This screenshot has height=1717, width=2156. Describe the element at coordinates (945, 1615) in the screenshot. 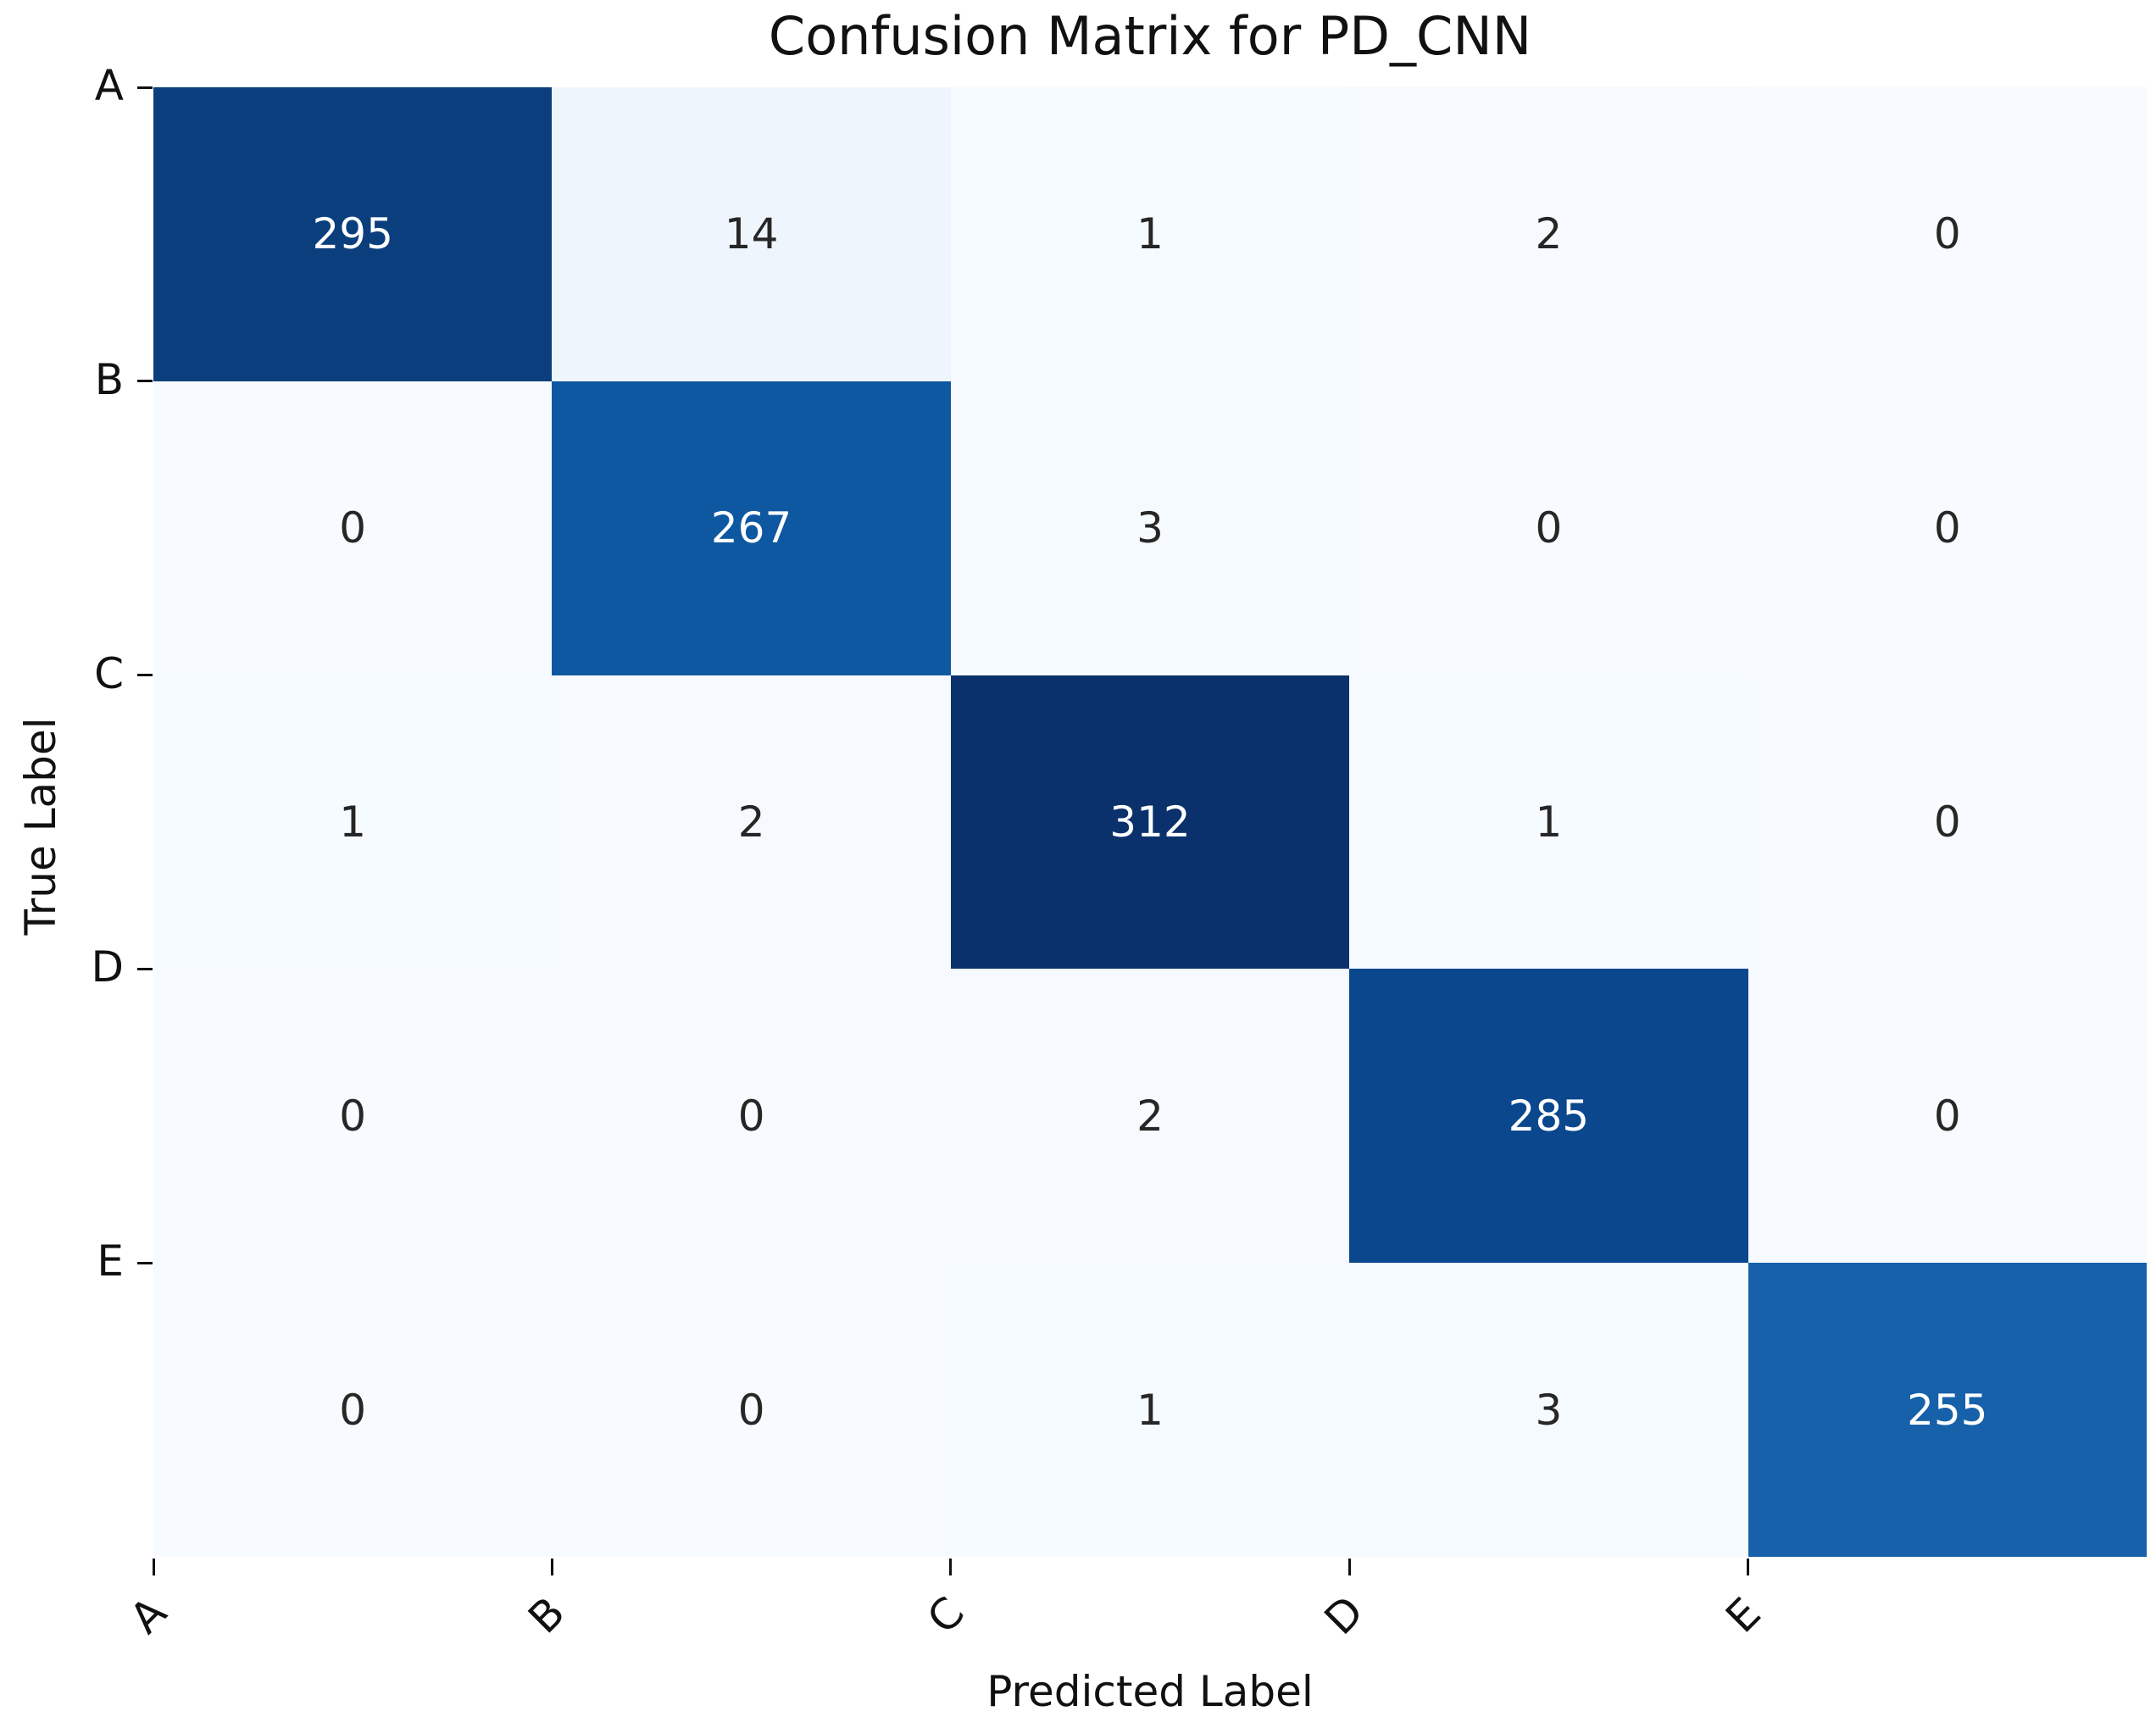

I see `x-tick-label: C` at that location.